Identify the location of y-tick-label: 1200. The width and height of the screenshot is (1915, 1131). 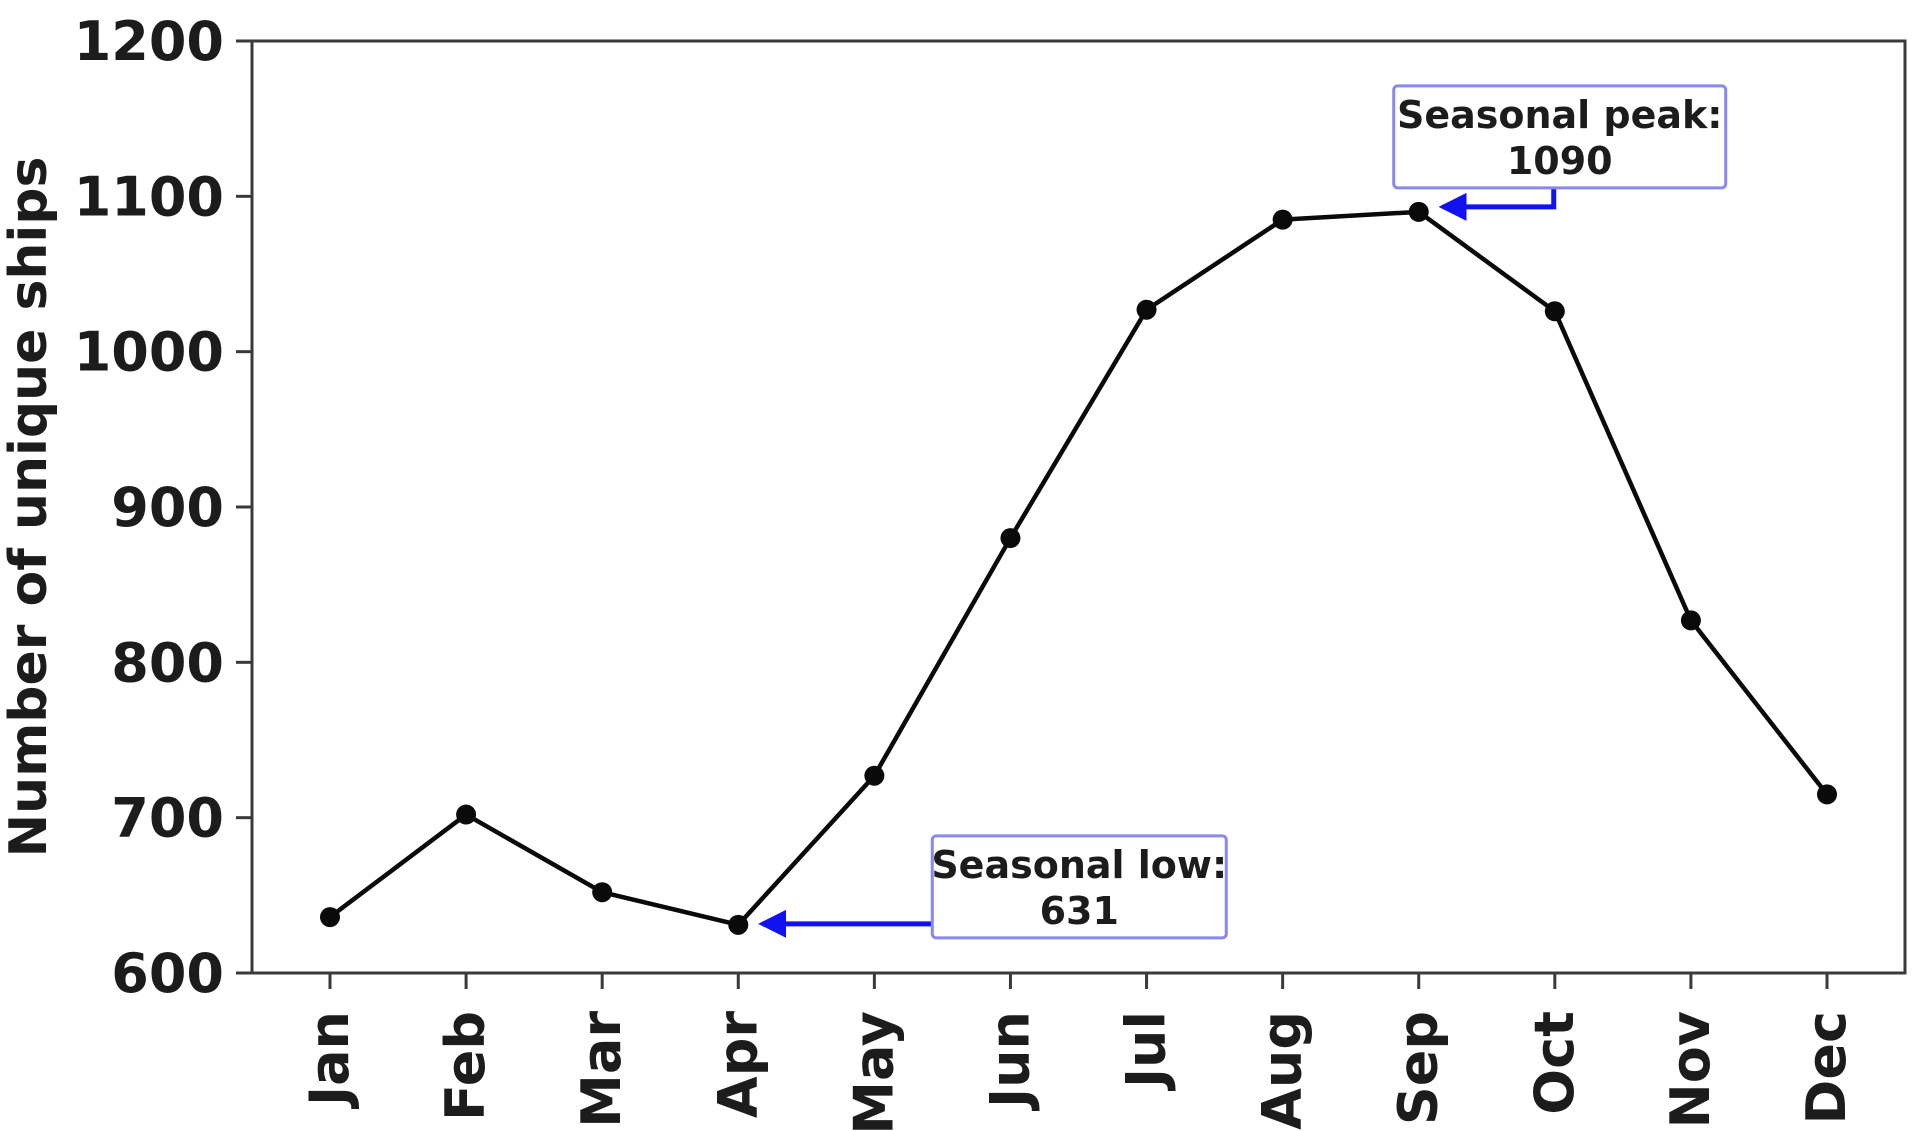
(149, 41).